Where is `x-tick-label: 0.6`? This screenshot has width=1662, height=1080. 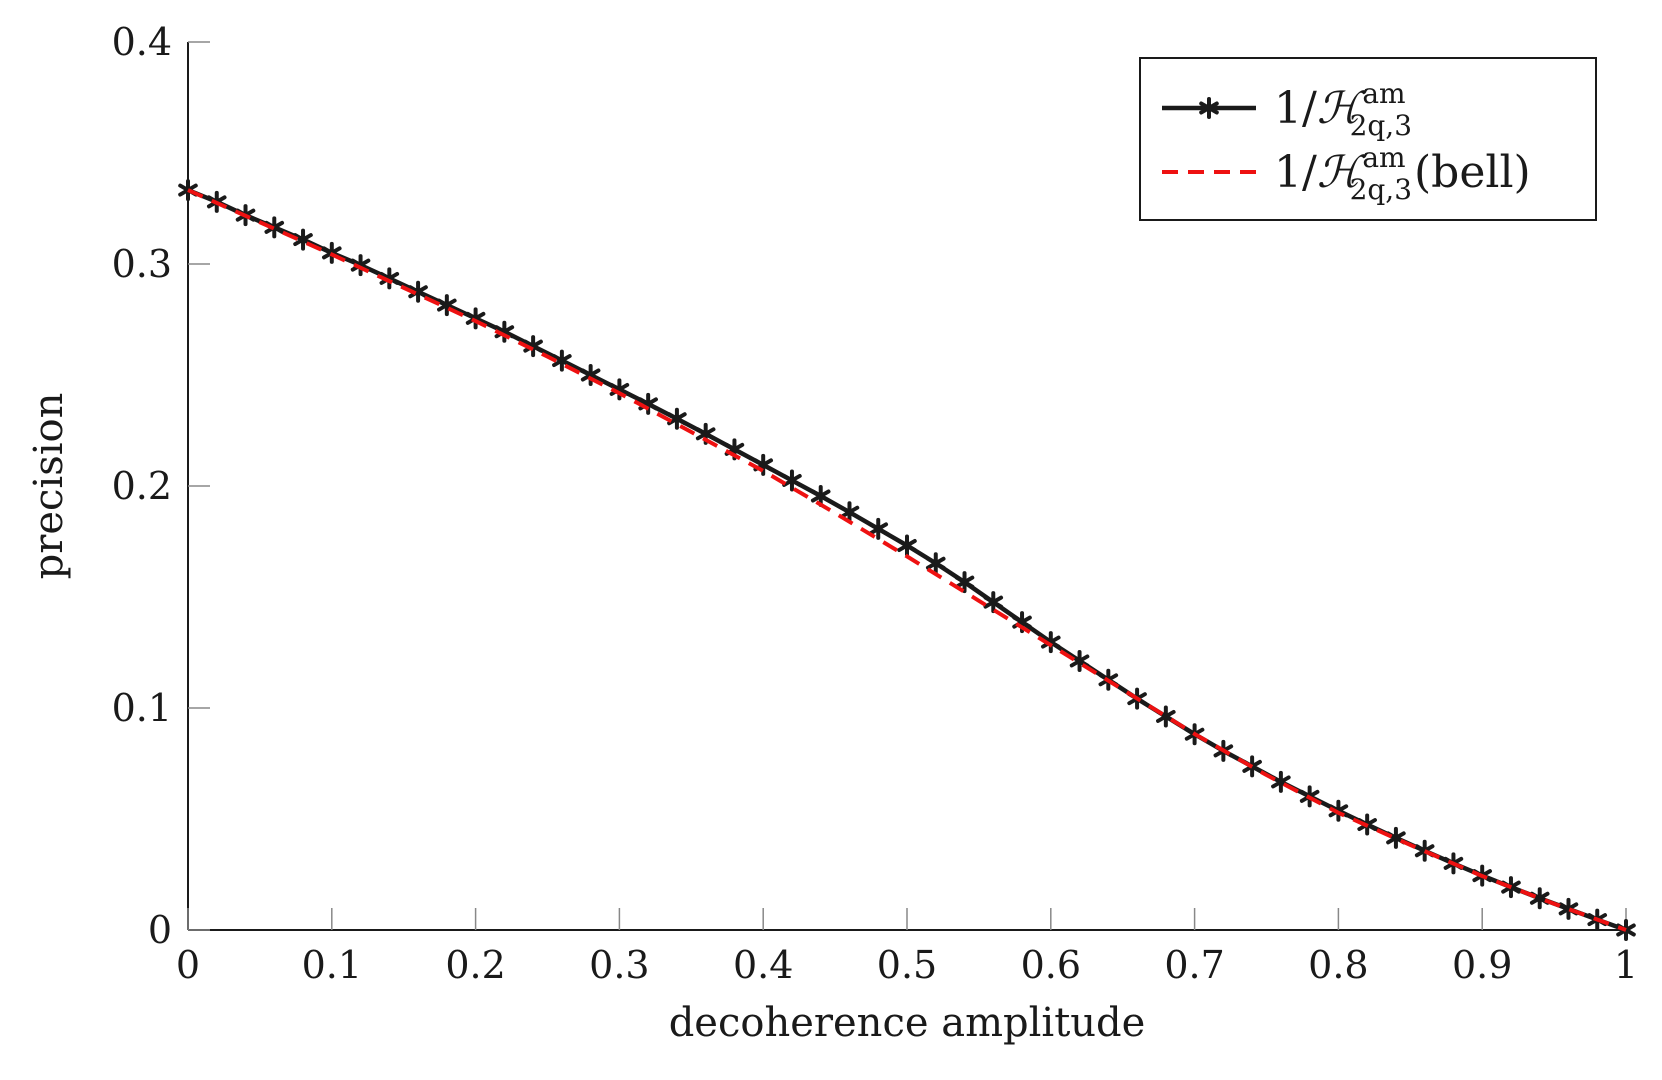
x-tick-label: 0.6 is located at coordinates (1051, 965).